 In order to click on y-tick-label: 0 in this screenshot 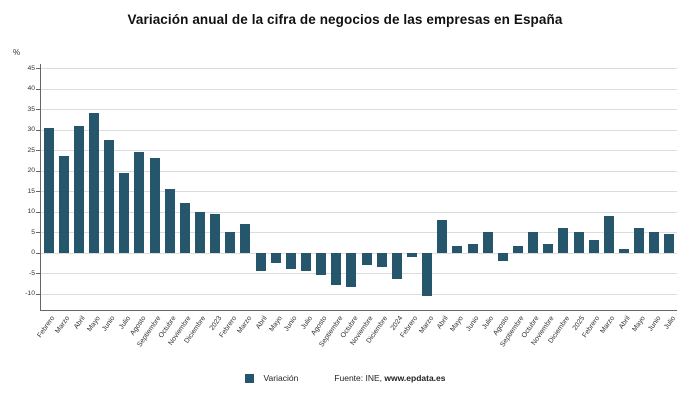, I will do `click(33, 253)`.